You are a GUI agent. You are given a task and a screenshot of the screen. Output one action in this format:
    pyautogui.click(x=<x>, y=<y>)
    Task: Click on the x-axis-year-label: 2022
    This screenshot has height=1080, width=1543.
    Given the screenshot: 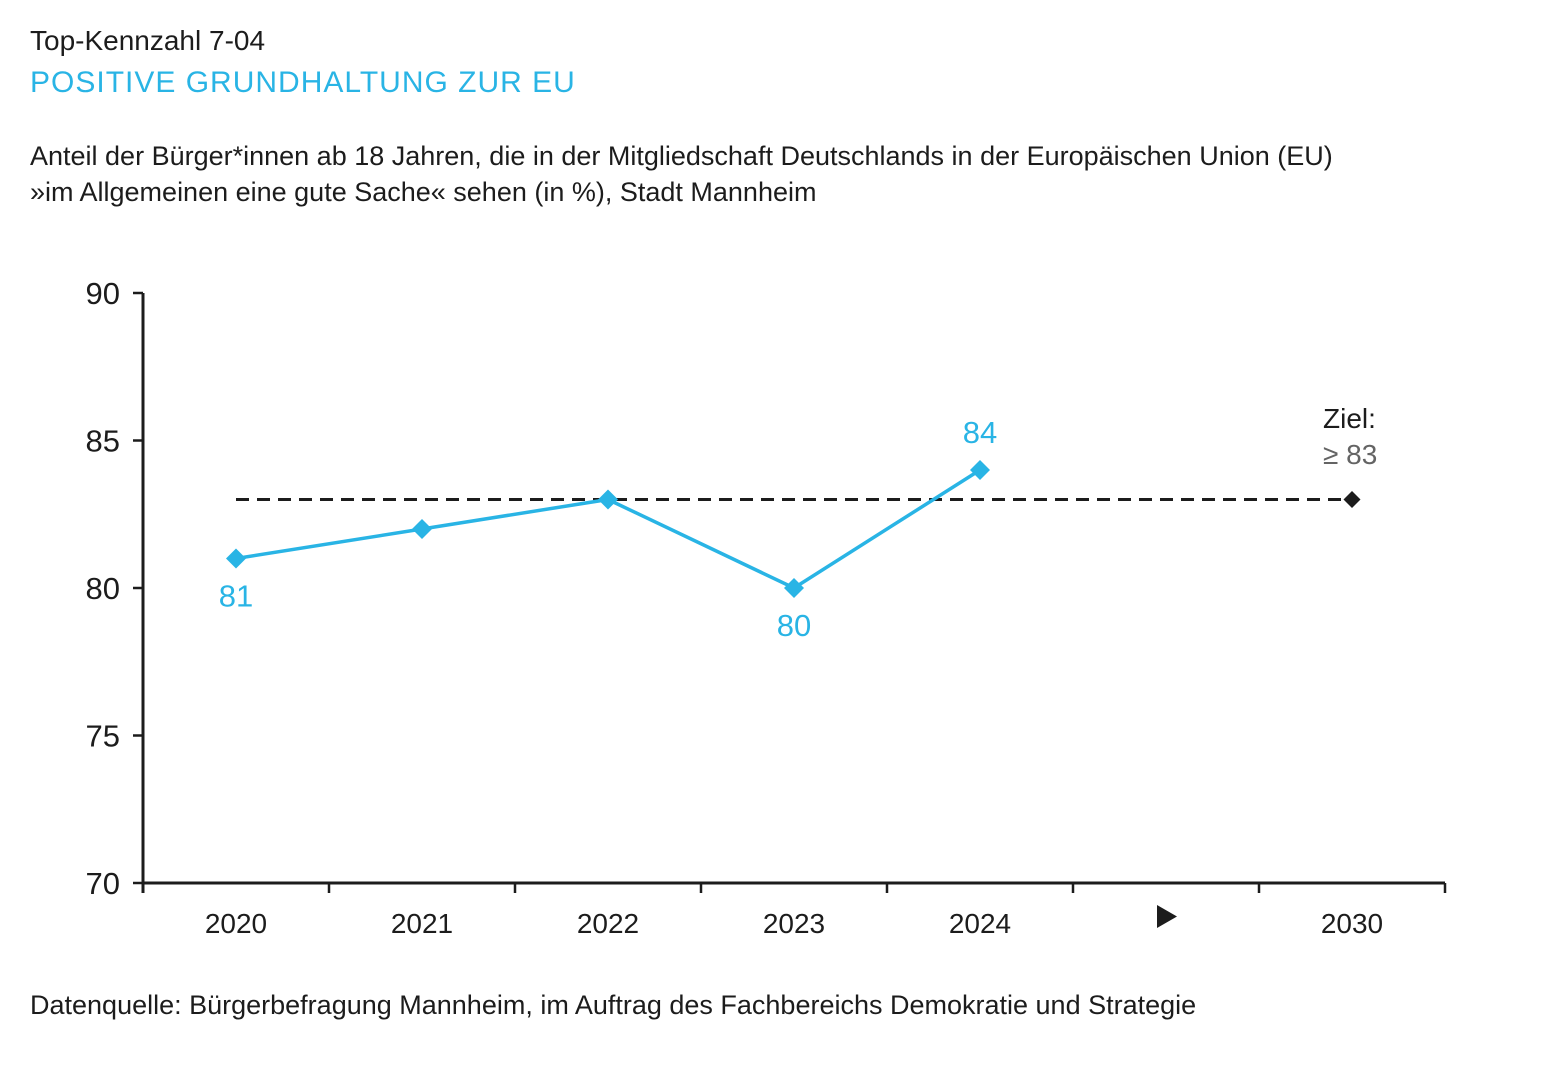 What is the action you would take?
    pyautogui.click(x=608, y=923)
    